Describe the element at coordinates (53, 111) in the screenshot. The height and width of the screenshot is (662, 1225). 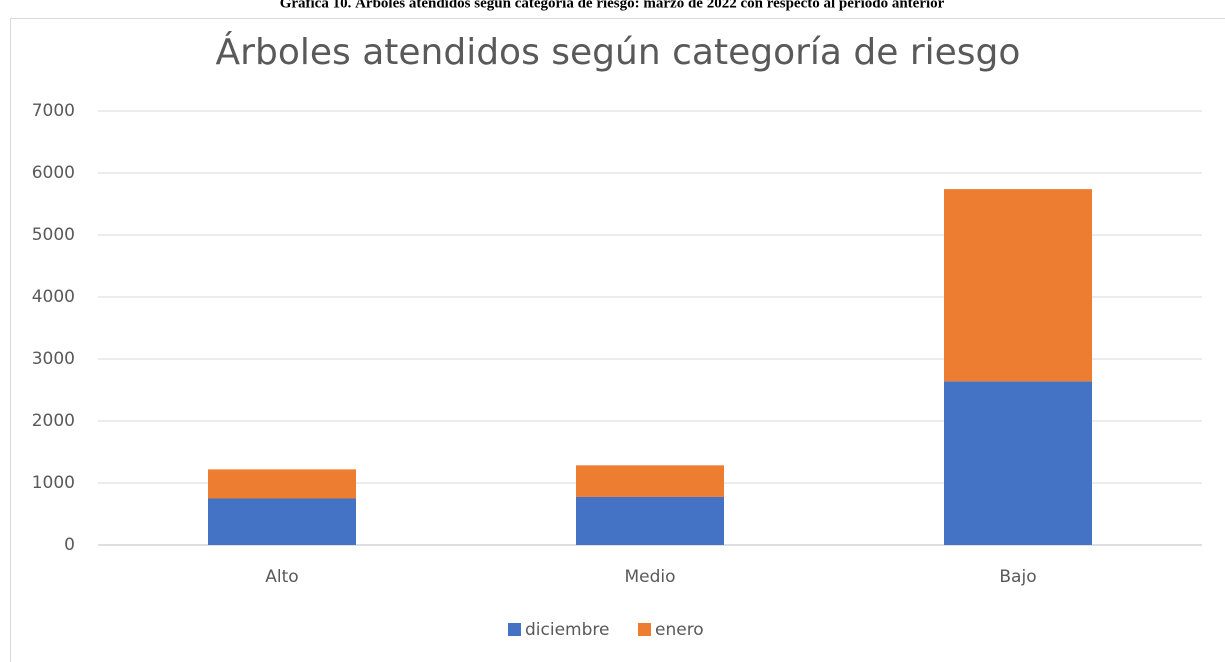
I see `y-tick-label: 7000` at that location.